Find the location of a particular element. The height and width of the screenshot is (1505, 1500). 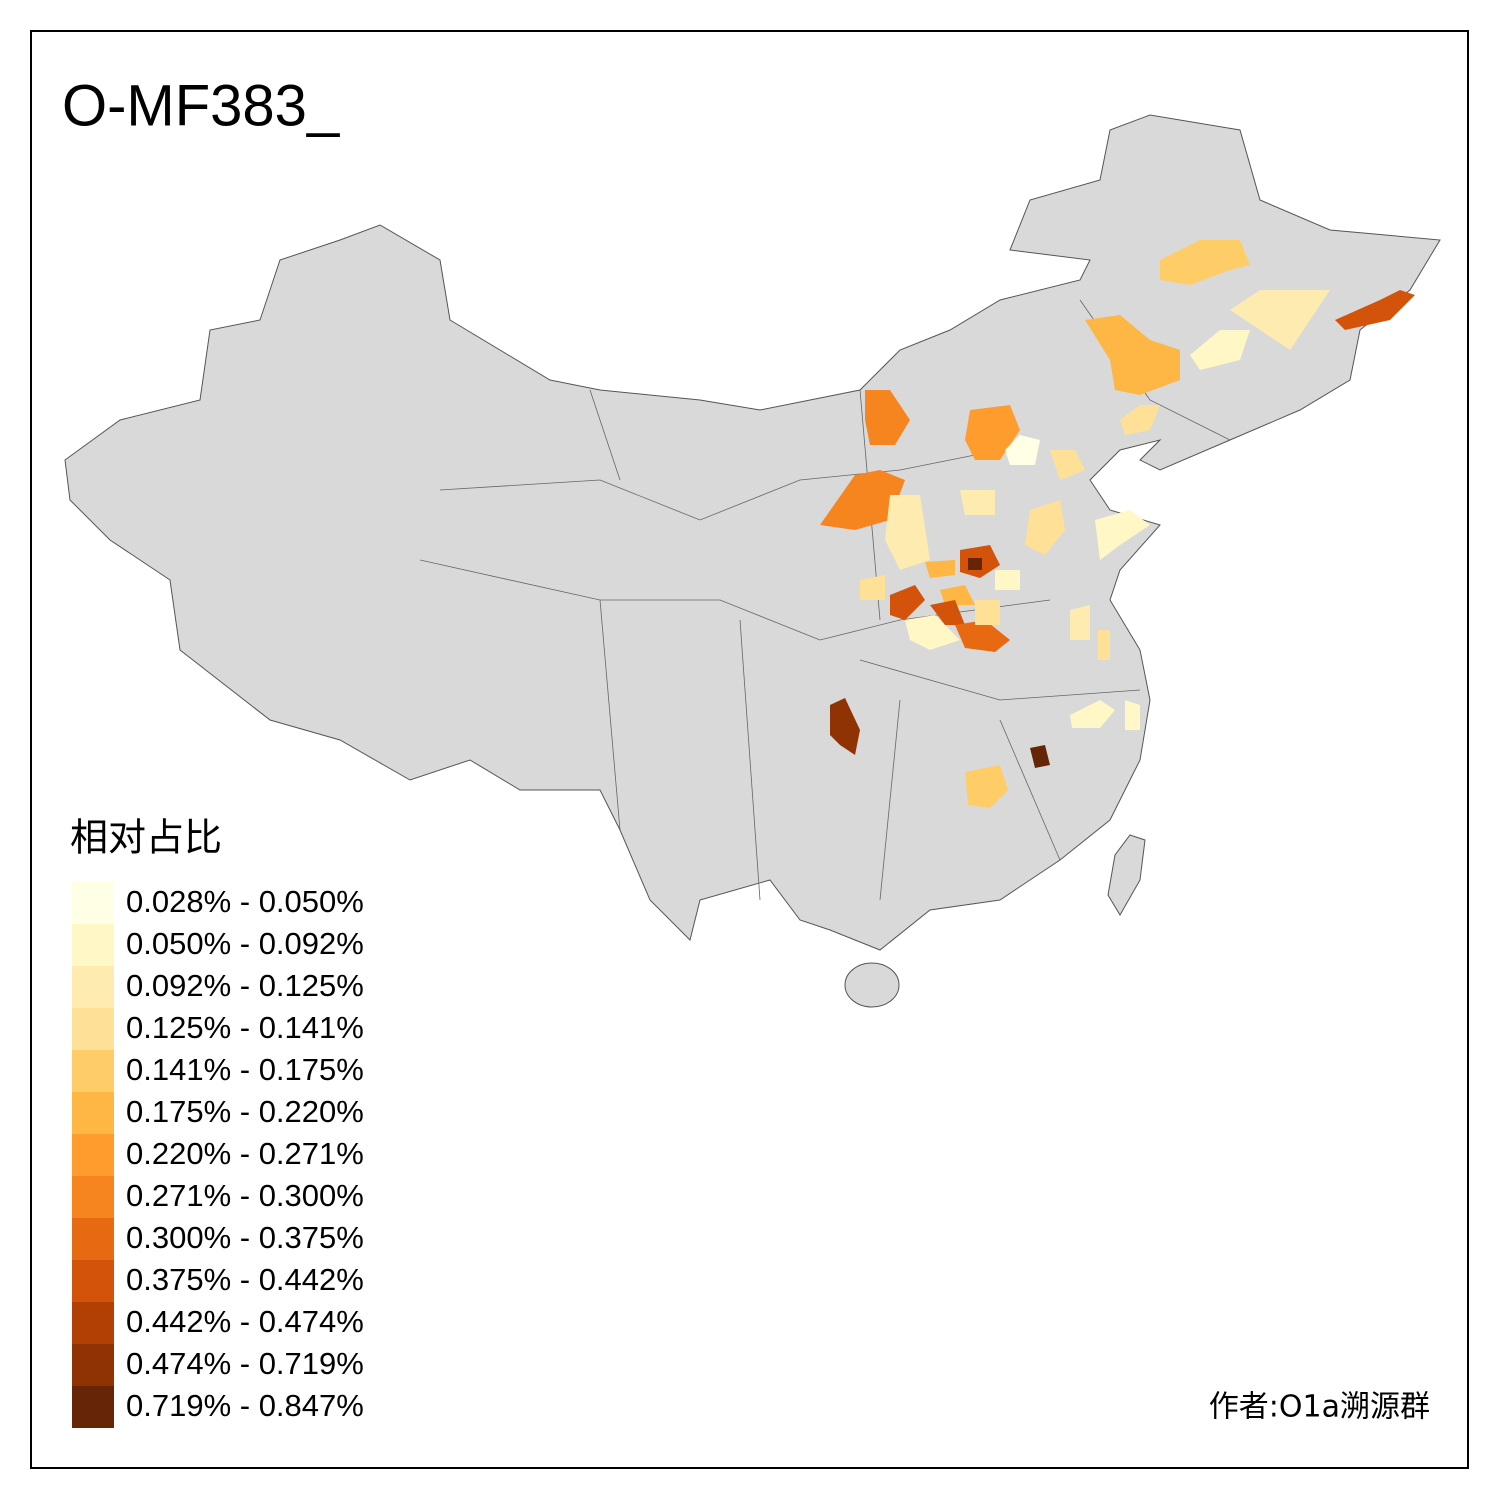

legend-label: 0.050% - 0.092% is located at coordinates (245, 943).